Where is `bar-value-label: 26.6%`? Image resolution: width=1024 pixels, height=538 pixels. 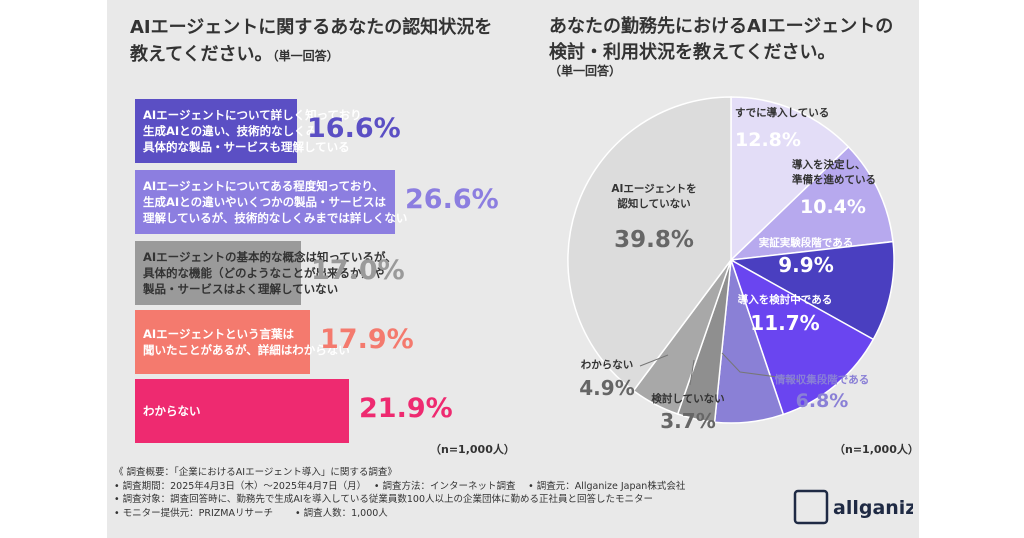 bar-value-label: 26.6% is located at coordinates (452, 199).